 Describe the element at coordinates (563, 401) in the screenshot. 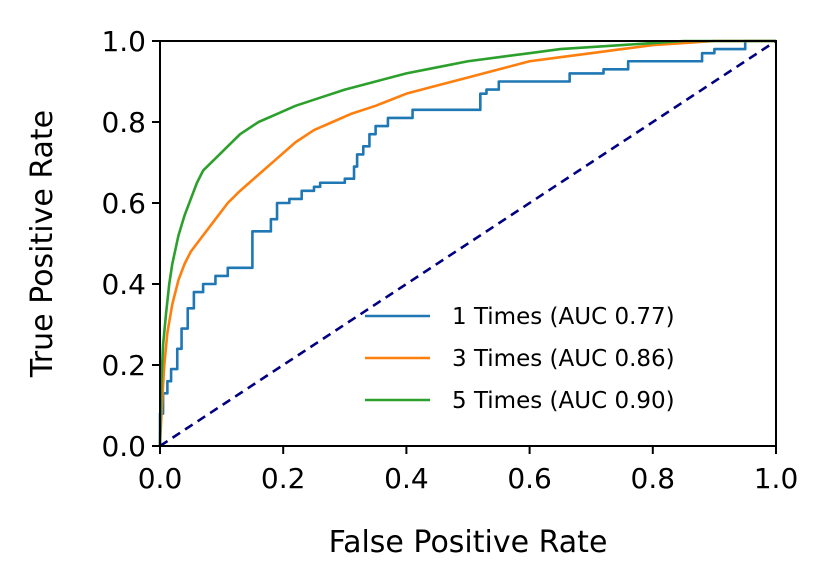

I see `legend-label-3: 5 Times (AUC 0.90)` at that location.